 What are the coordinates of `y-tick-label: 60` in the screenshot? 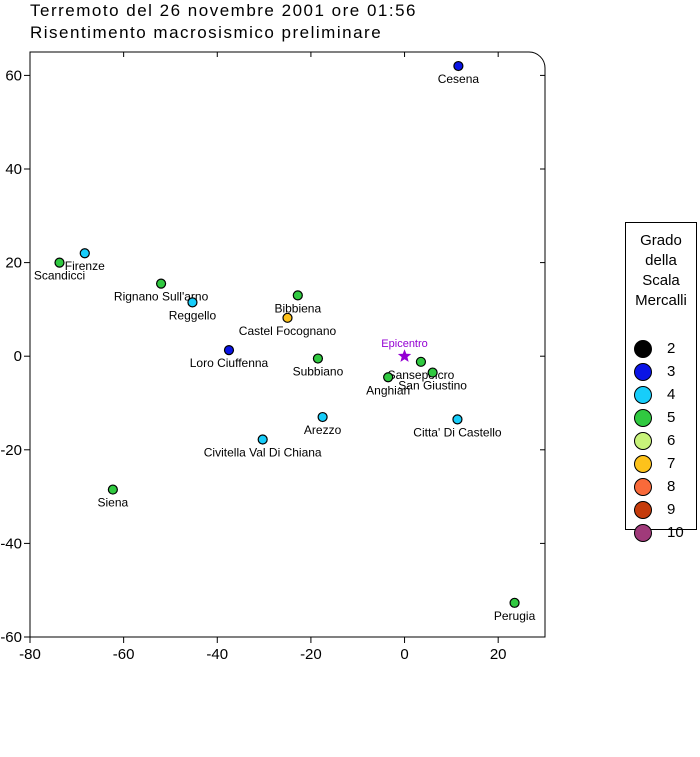 It's located at (13, 75).